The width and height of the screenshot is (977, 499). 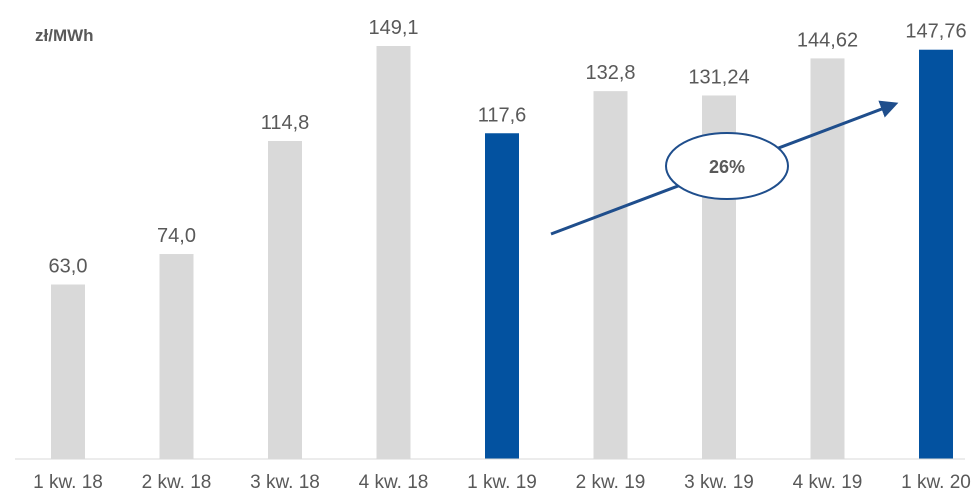 I want to click on value-label-6: 132,8, so click(x=610, y=73).